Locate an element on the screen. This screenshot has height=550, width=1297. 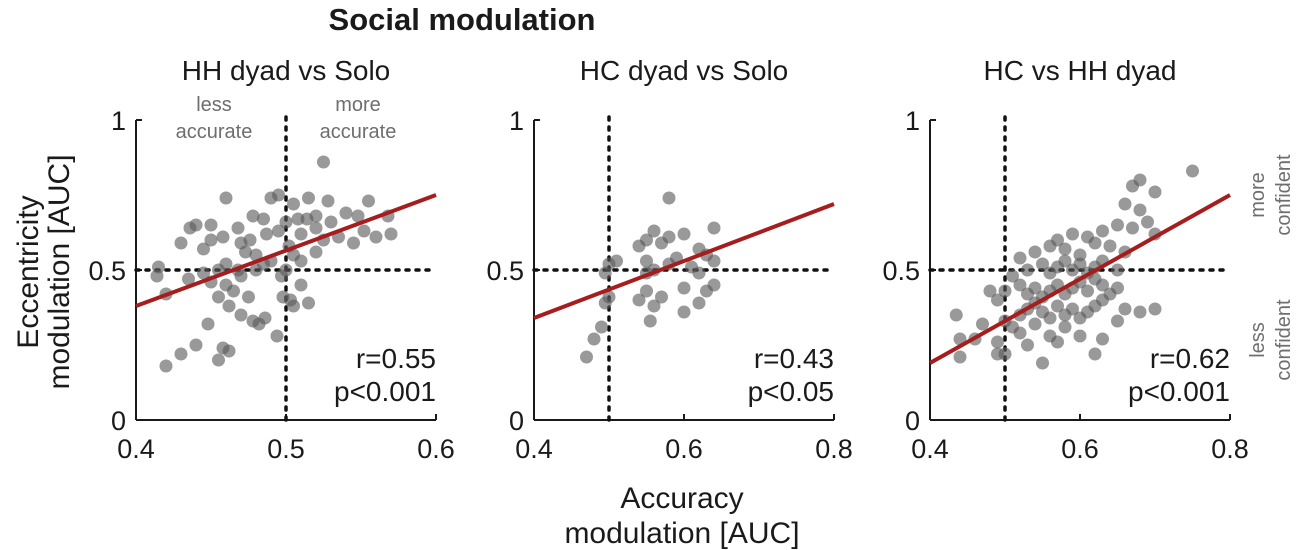
panel-3-regression-line is located at coordinates (1080, 279).